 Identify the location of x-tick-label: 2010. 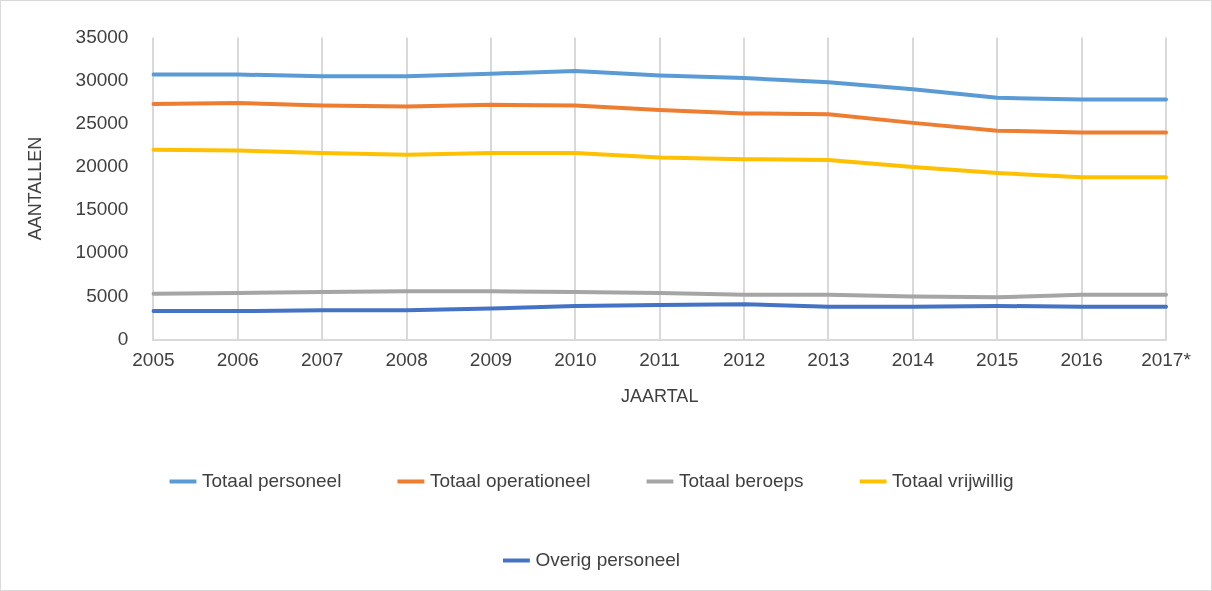
(575, 360).